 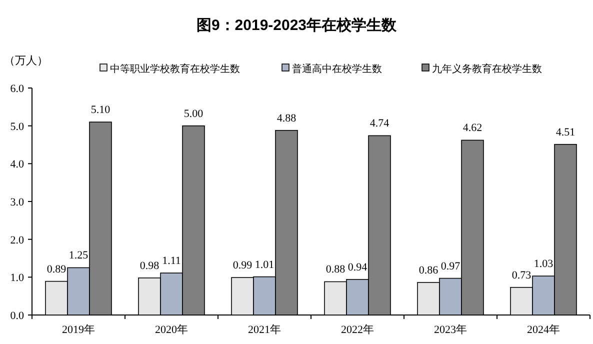 What do you see at coordinates (450, 266) in the screenshot?
I see `text: 0.97` at bounding box center [450, 266].